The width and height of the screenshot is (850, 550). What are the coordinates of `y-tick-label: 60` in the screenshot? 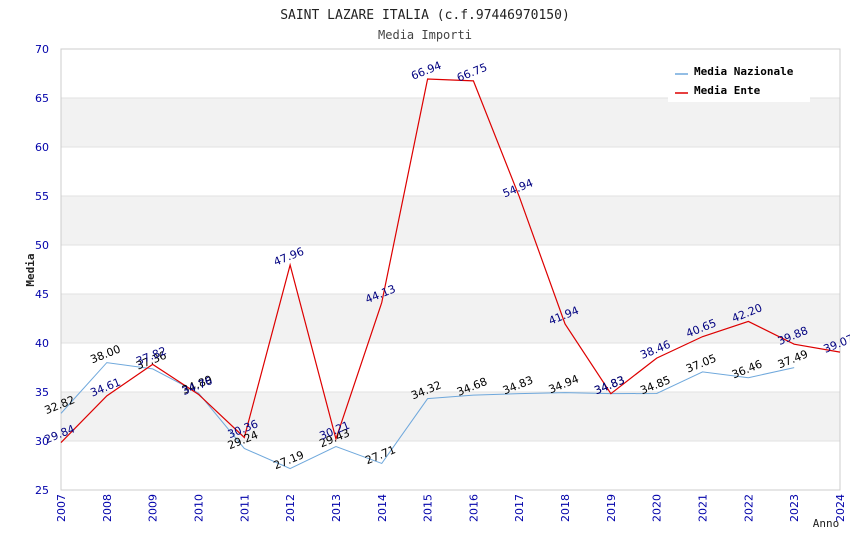 It's located at (42, 147).